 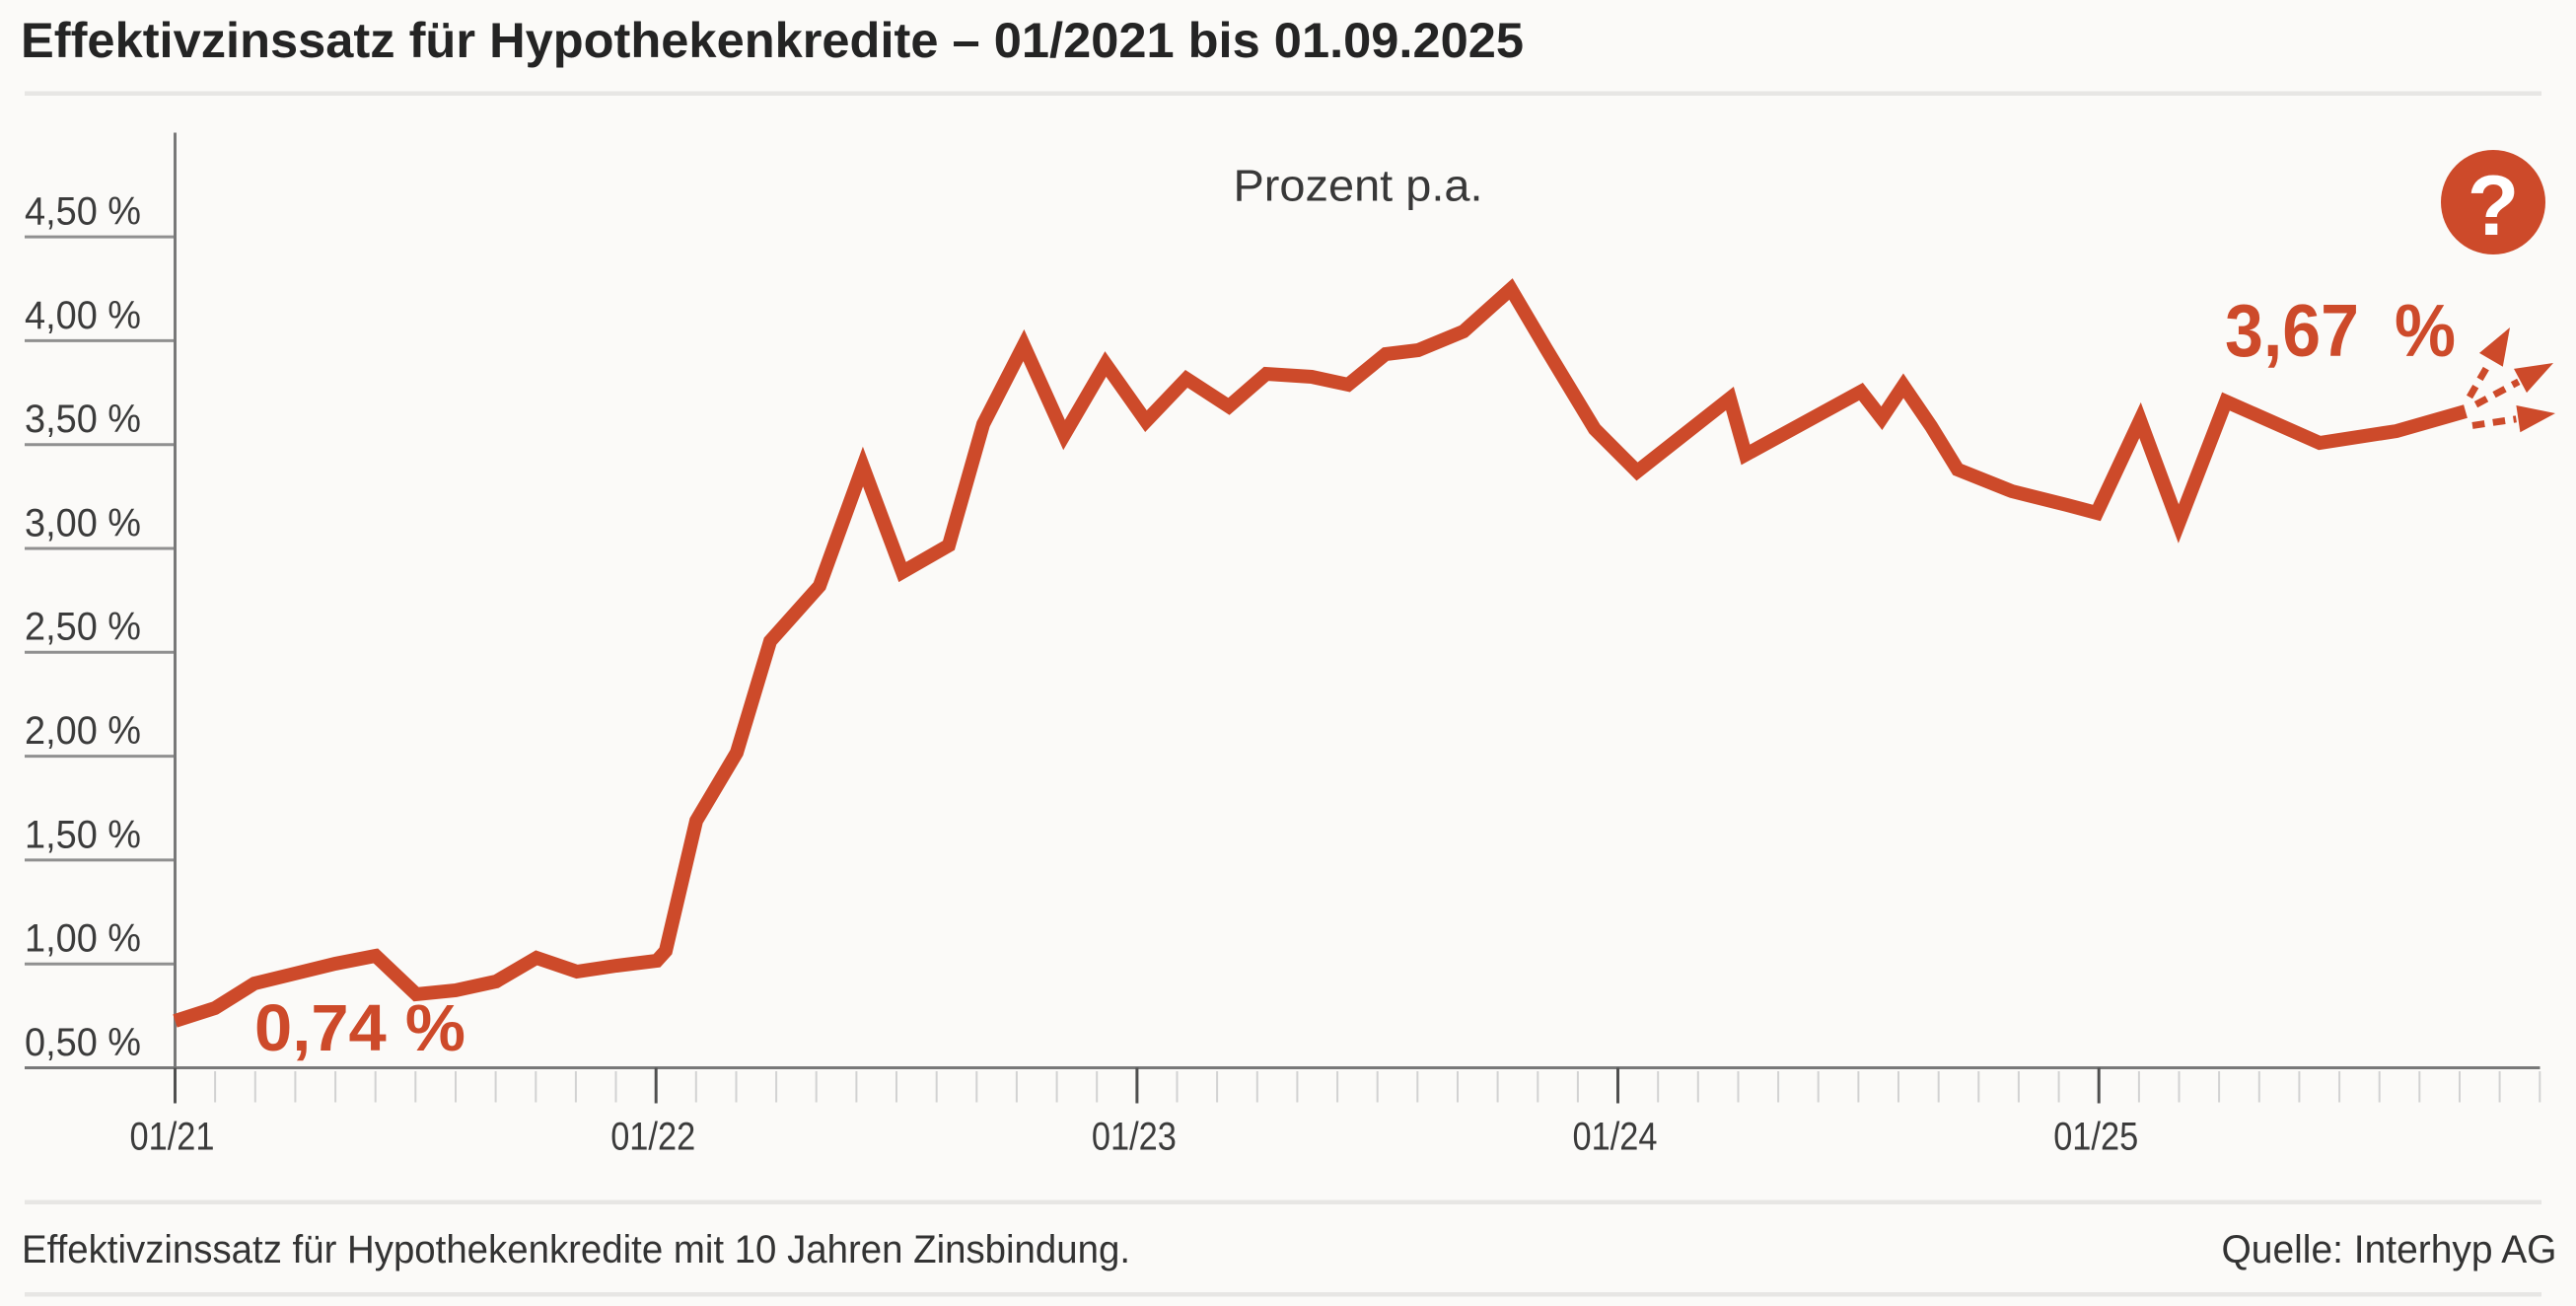 What do you see at coordinates (1135, 1137) in the screenshot?
I see `svg-text: 01/23` at bounding box center [1135, 1137].